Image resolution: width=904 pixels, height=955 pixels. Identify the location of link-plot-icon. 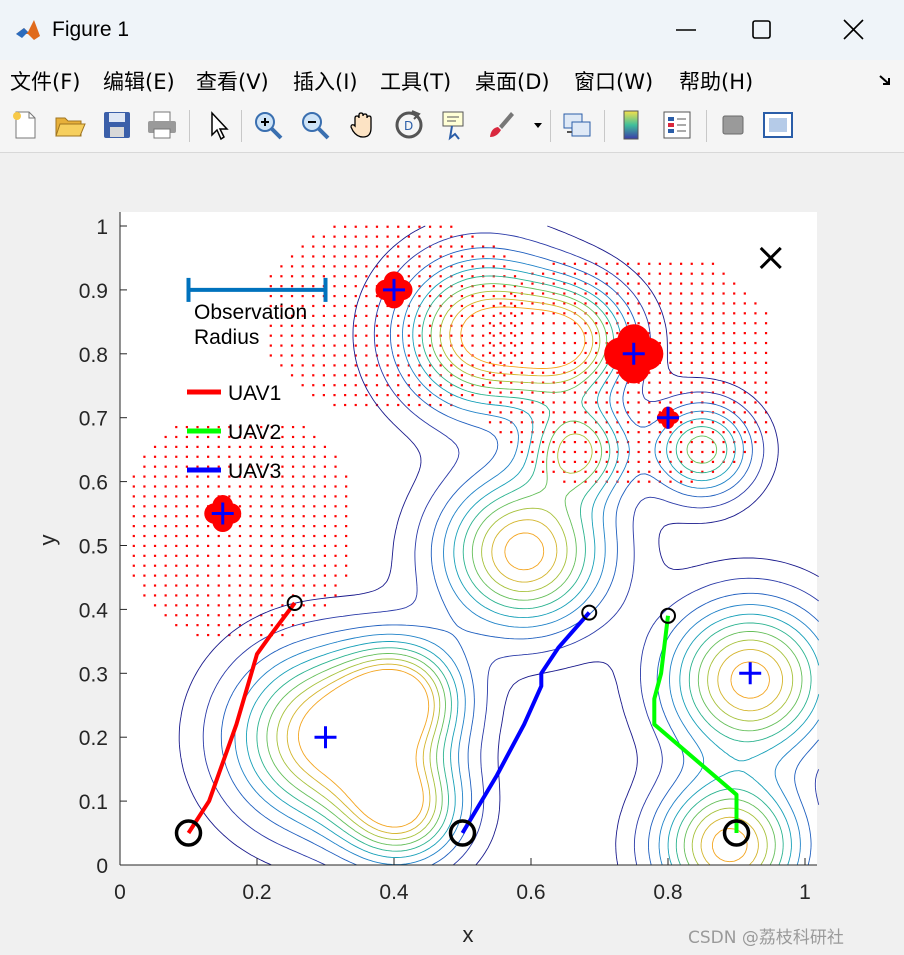
(577, 125).